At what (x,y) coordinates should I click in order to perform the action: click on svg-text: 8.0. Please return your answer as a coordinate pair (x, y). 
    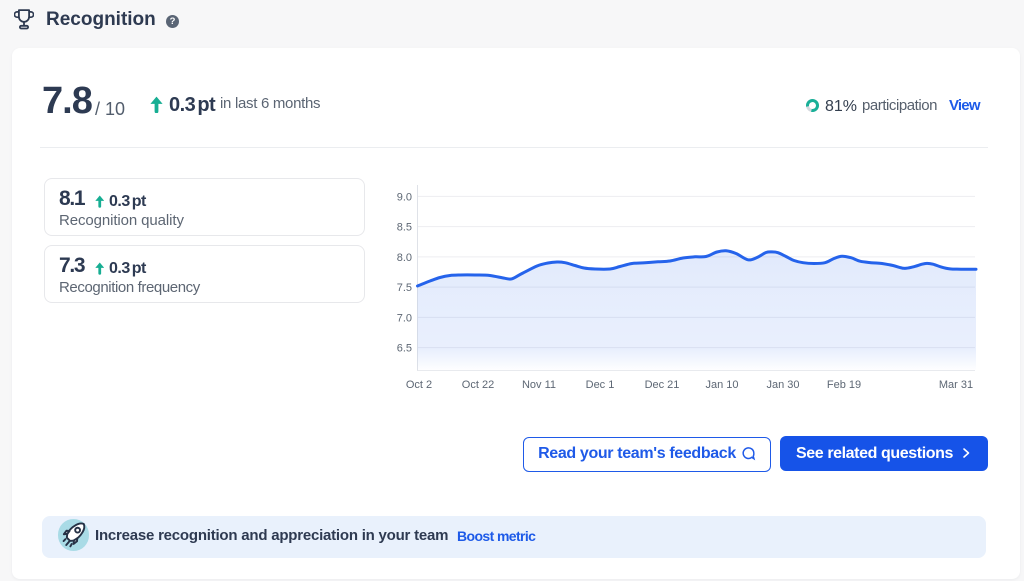
    Looking at the image, I should click on (404, 258).